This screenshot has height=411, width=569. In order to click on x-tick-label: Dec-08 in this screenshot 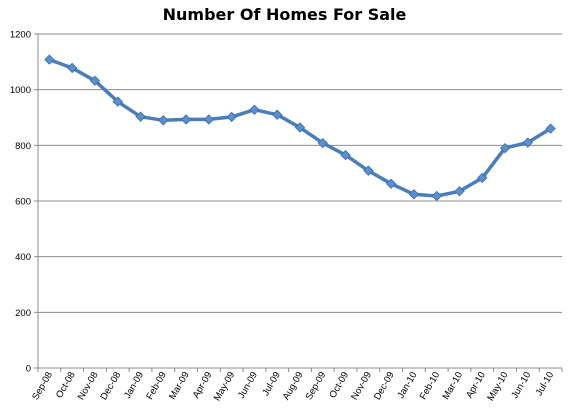, I will do `click(110, 386)`.